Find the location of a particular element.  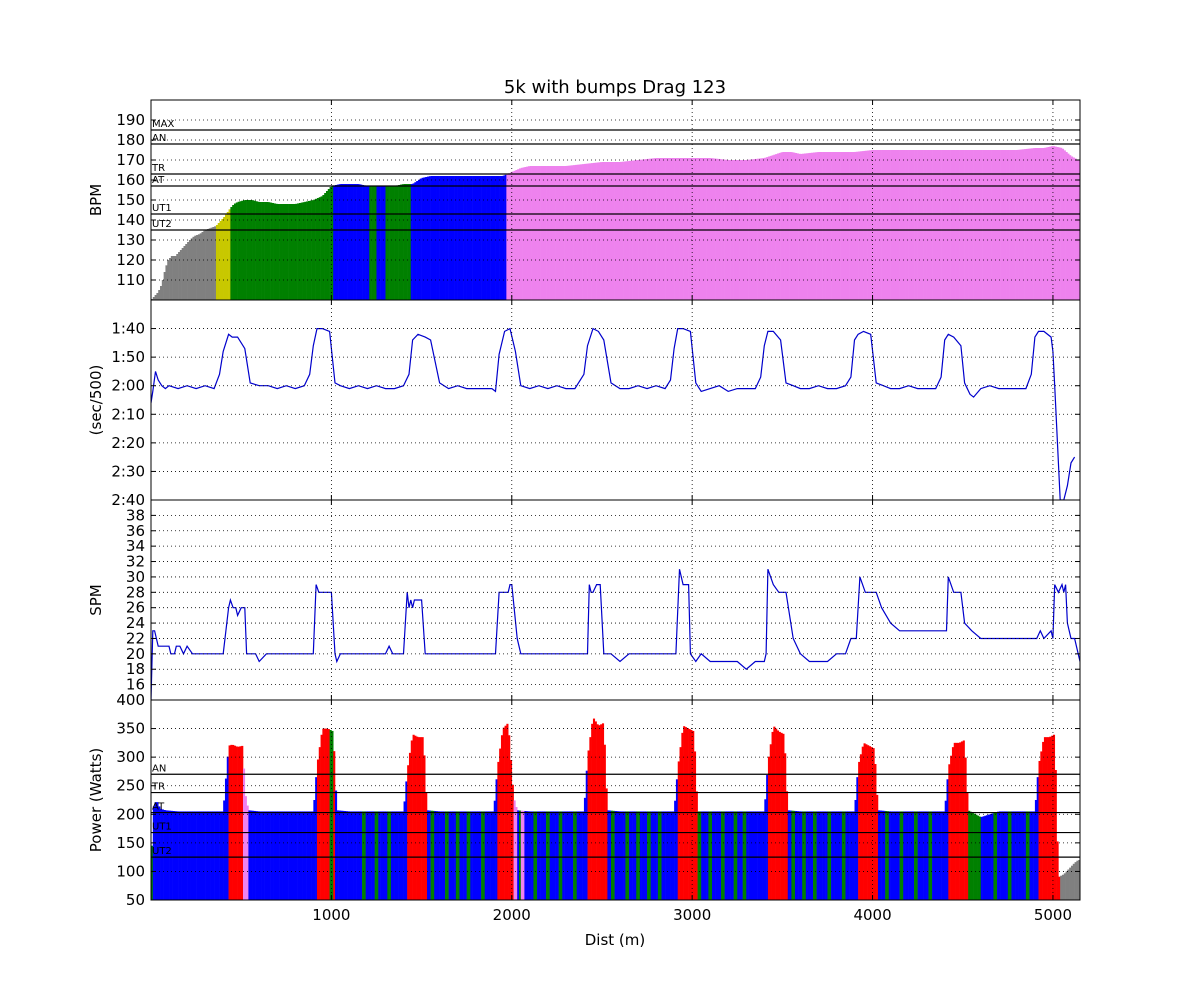

y-tick-label-power: 300 is located at coordinates (130, 757).